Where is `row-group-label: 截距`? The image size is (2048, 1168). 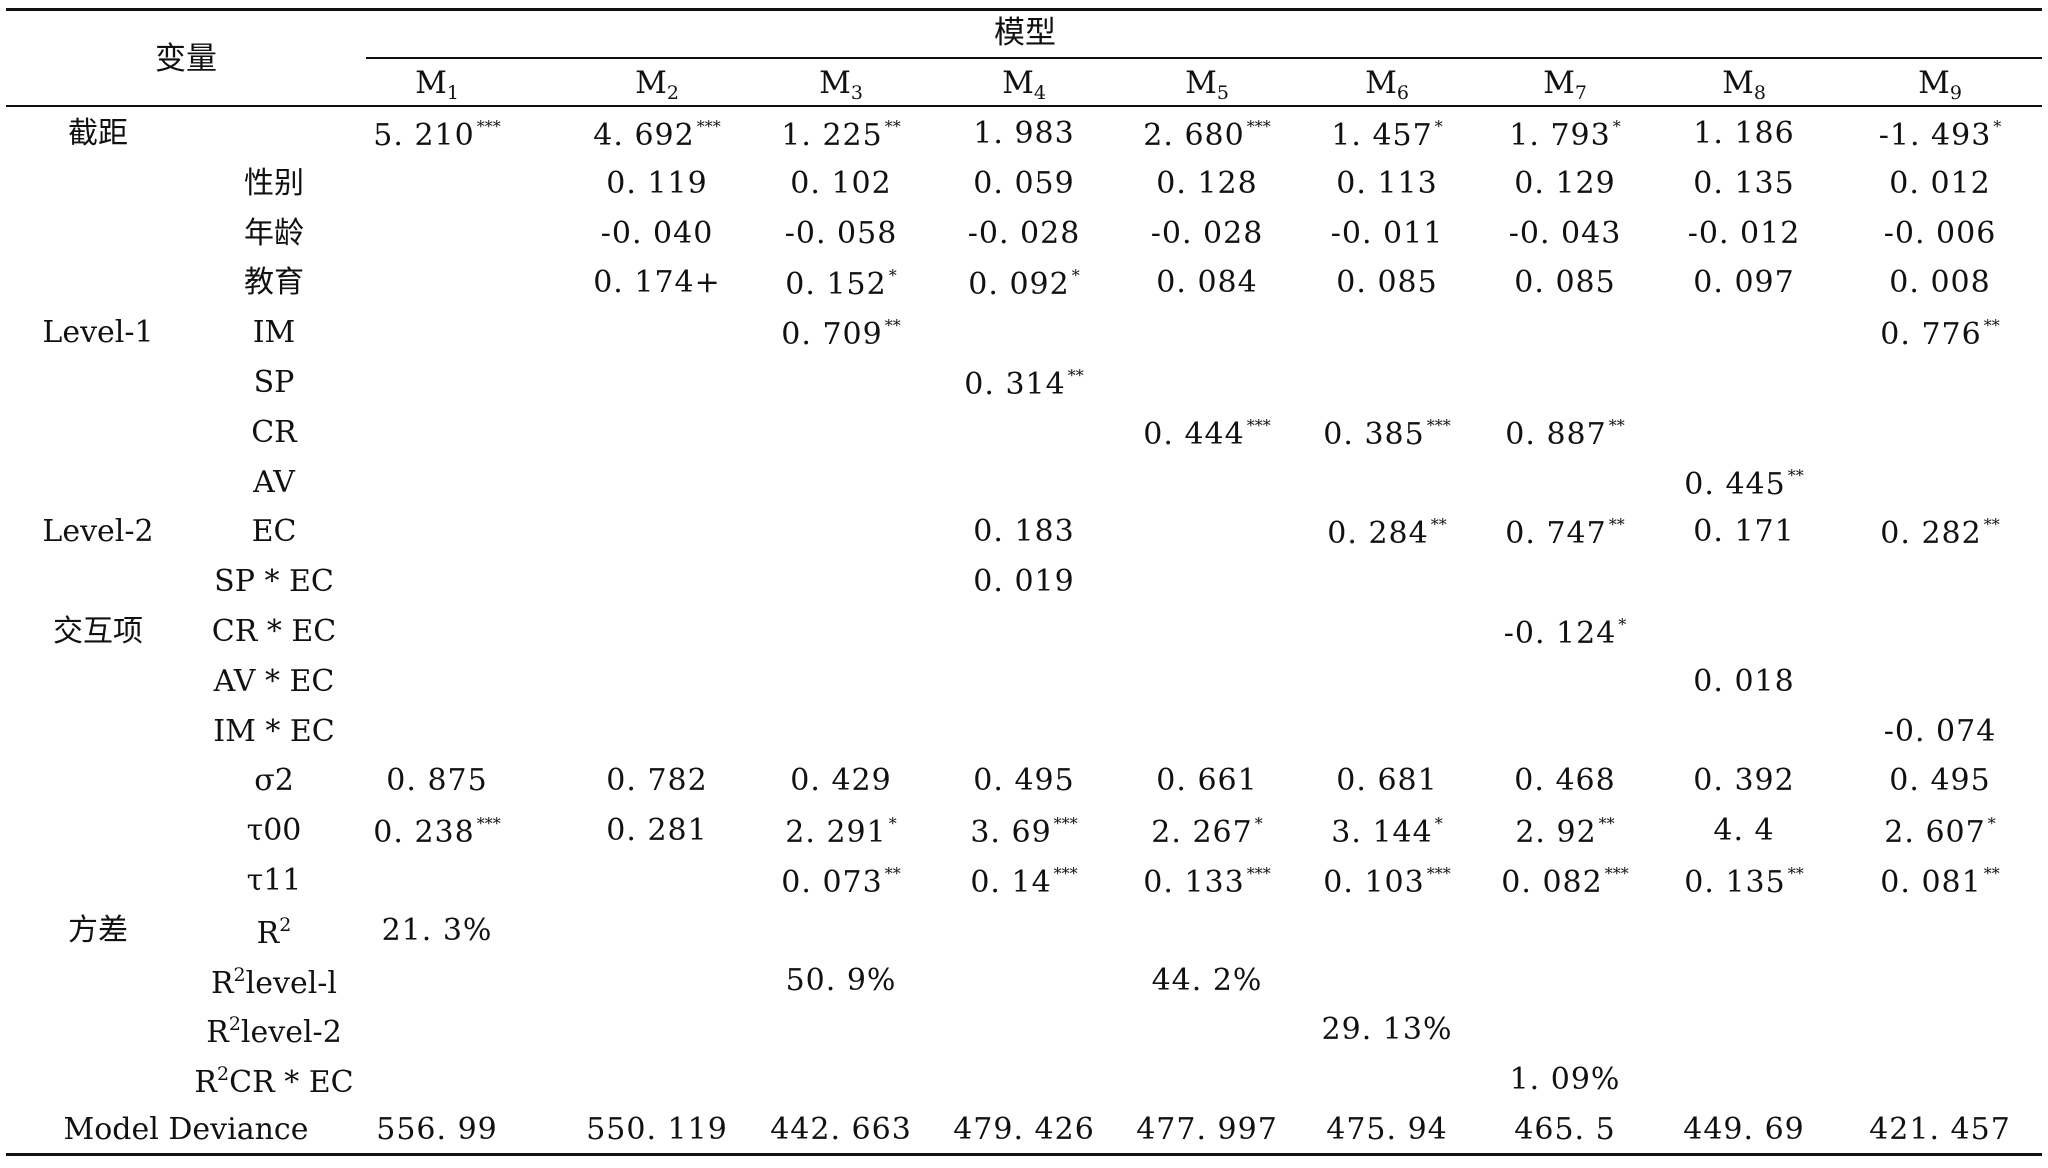
row-group-label: 截距 is located at coordinates (98, 133).